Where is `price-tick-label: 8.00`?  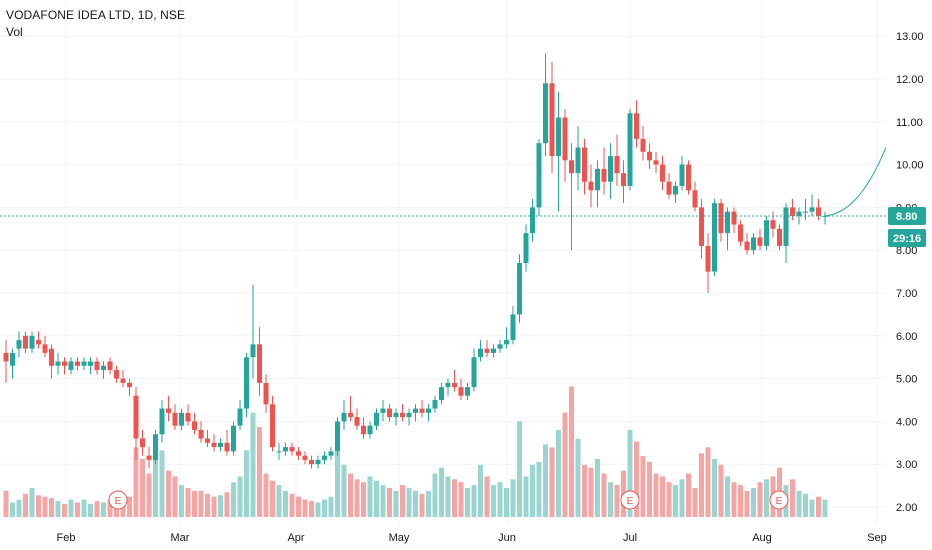
price-tick-label: 8.00 is located at coordinates (906, 251).